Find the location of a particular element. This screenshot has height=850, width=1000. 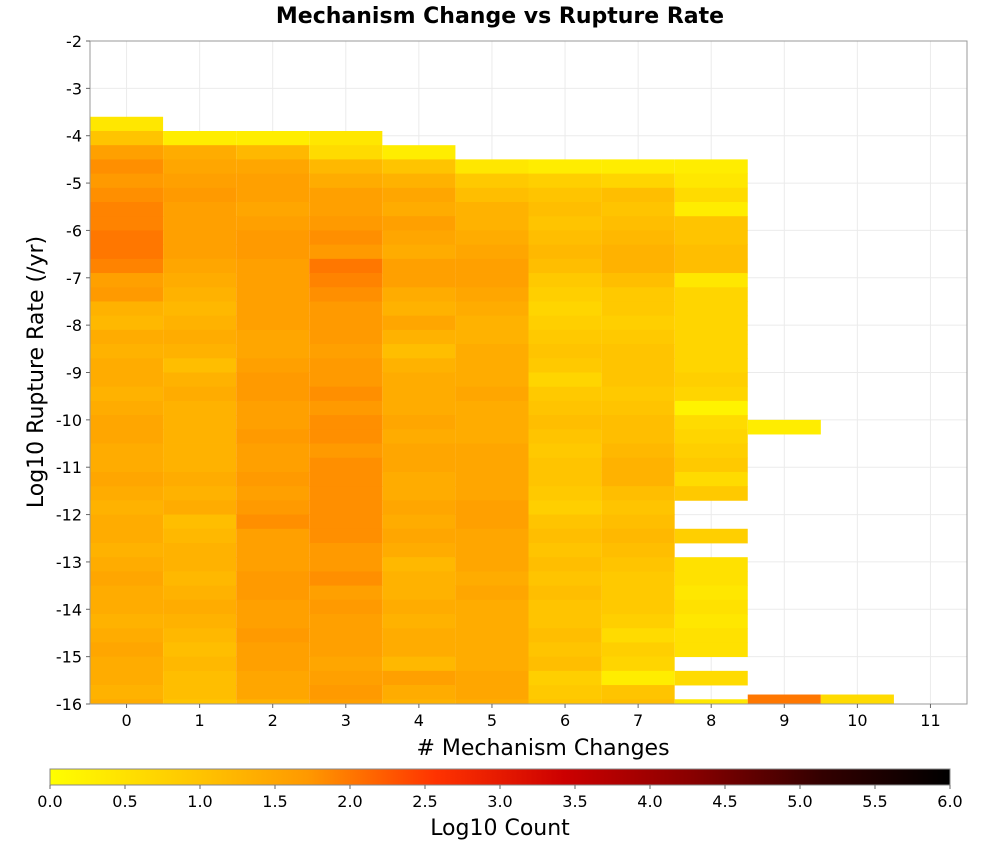

y-tick-label: -11 is located at coordinates (69, 467).